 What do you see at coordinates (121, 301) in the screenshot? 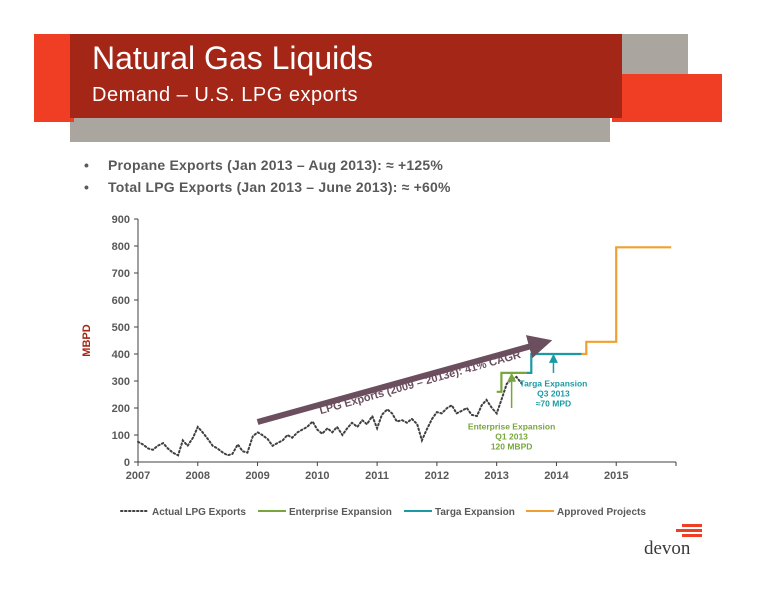
I see `y-tick-label: 600` at bounding box center [121, 301].